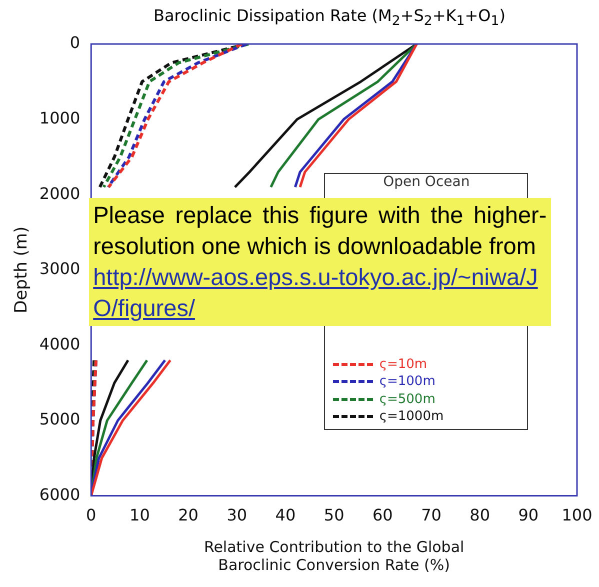 The height and width of the screenshot is (587, 599). I want to click on y-tick-label: 2000, so click(59, 193).